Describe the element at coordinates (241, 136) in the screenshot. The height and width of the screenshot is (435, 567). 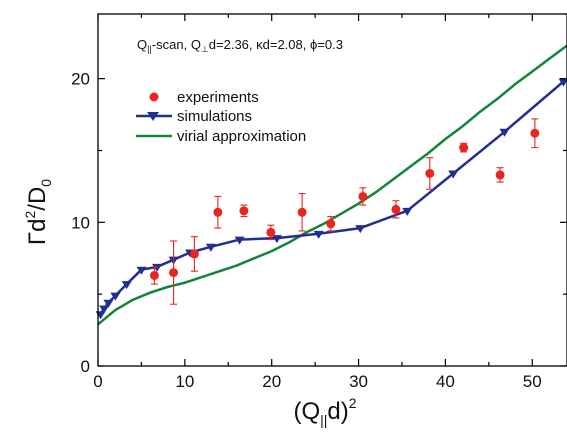
I see `legend-label-virial-approximation: virial approximation` at that location.